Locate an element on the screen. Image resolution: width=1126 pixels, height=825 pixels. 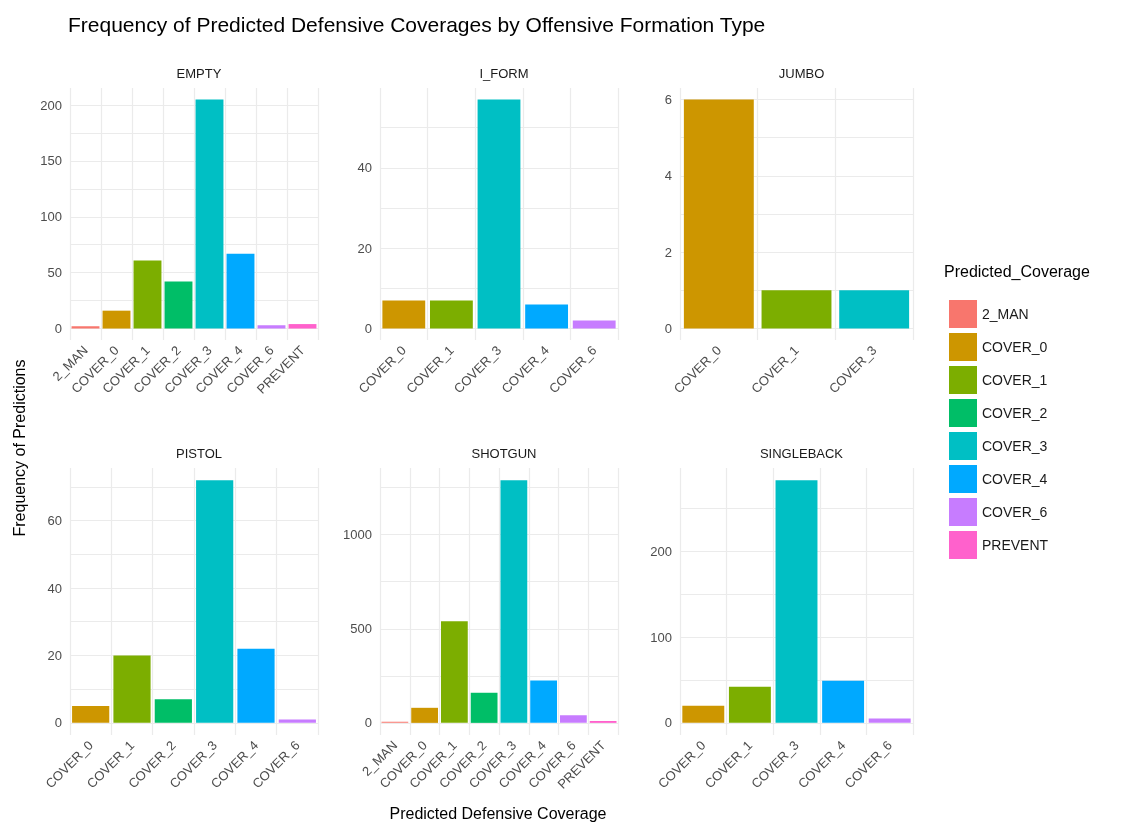
chart-title: SHOTGUN is located at coordinates (504, 453).